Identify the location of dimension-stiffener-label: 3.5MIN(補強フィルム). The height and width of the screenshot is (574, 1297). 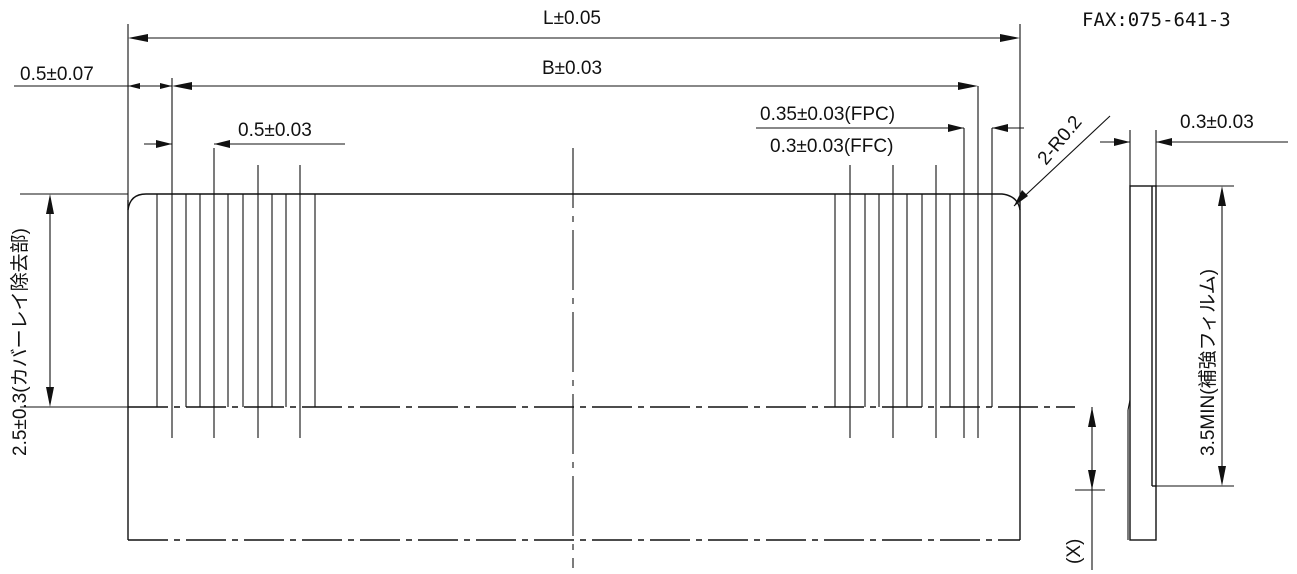
(1208, 362).